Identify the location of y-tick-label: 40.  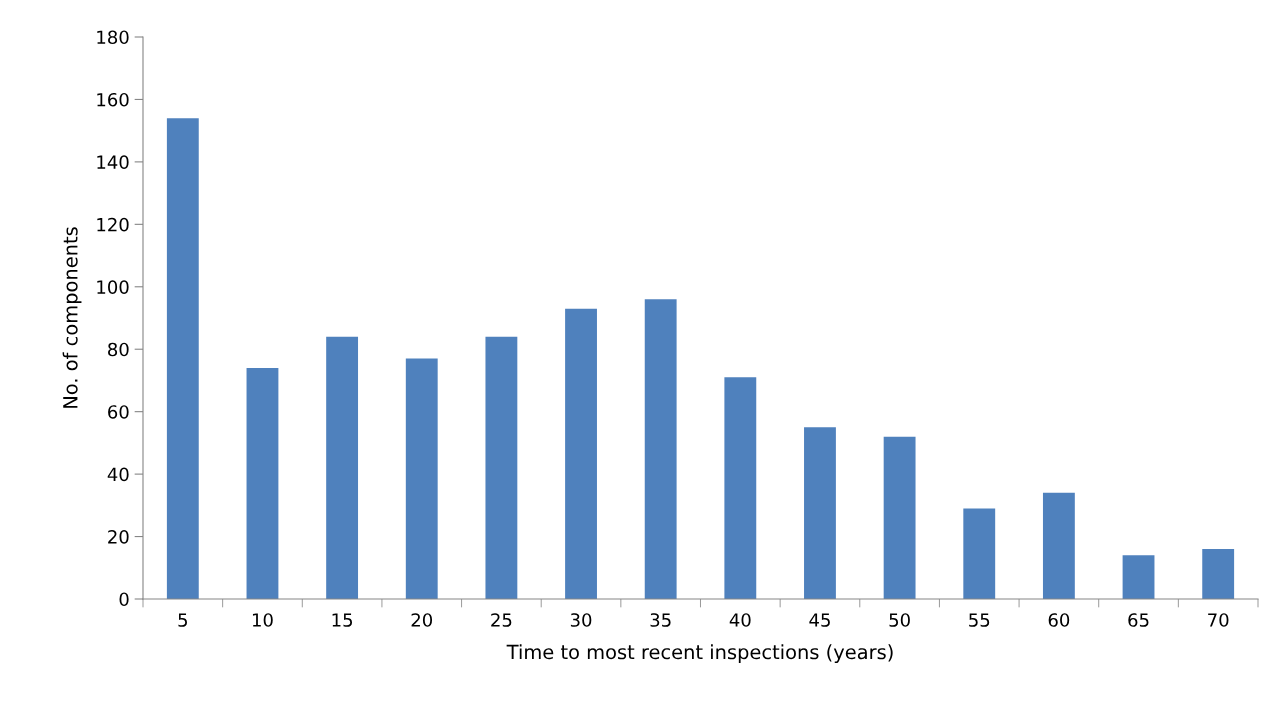
(118, 474).